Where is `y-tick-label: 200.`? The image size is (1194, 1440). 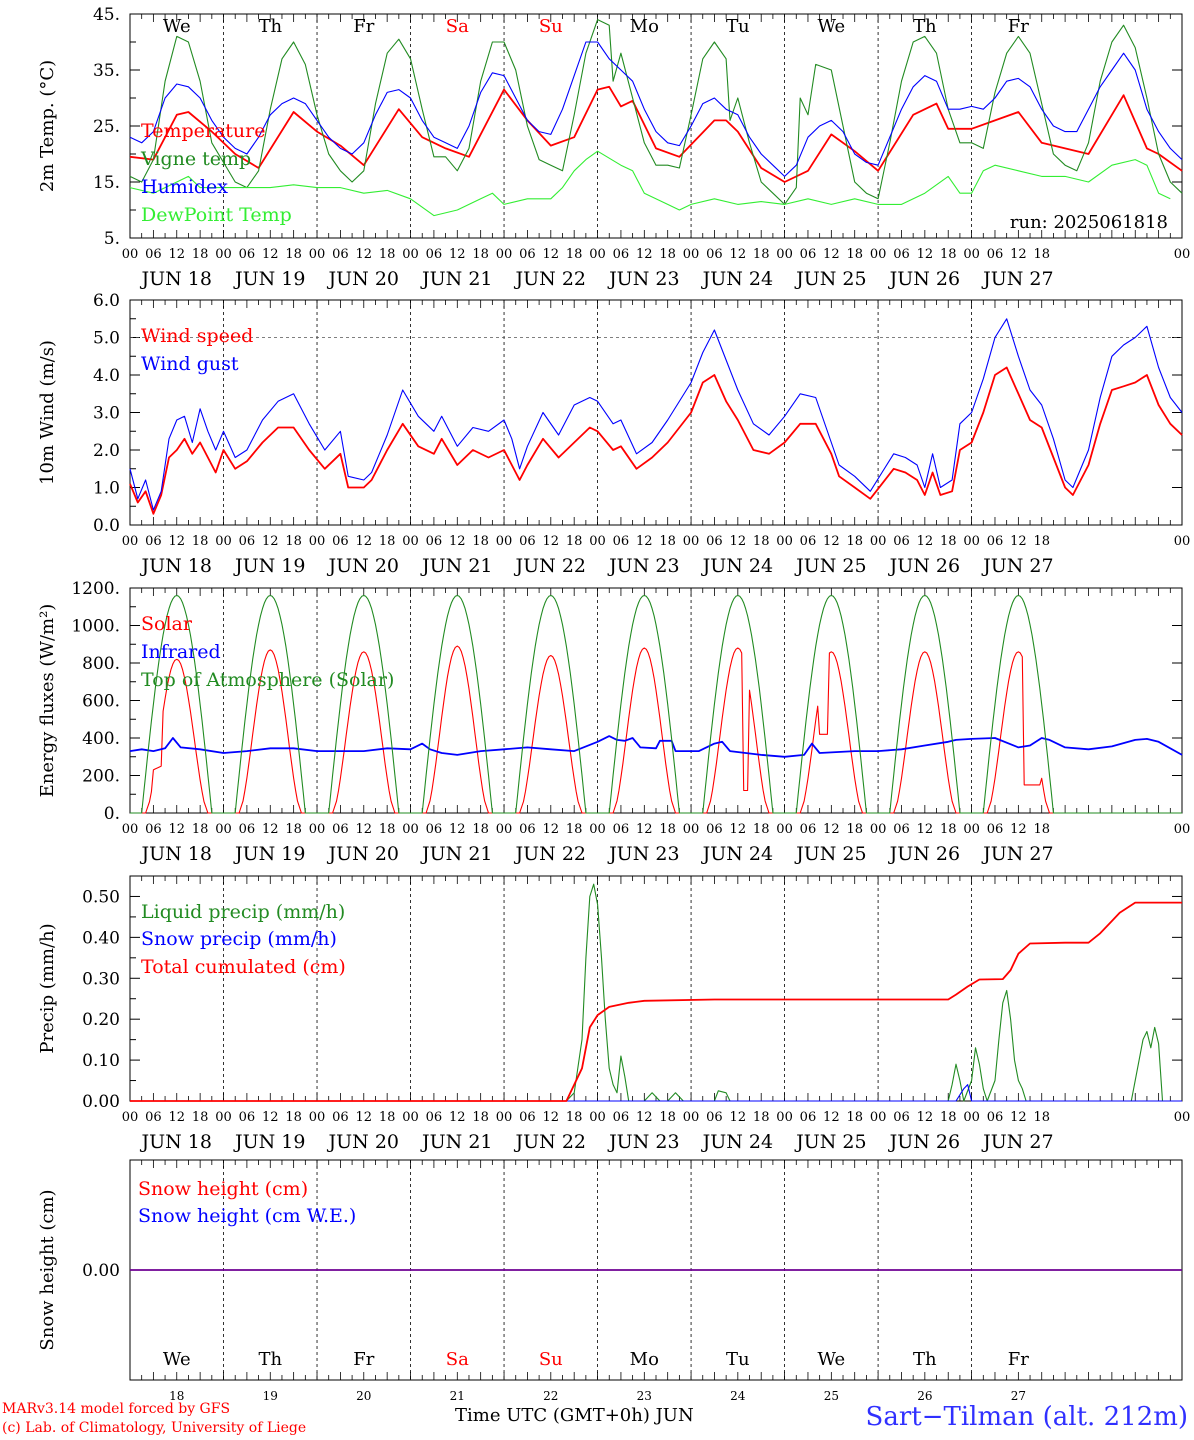
y-tick-label: 200. is located at coordinates (101, 777).